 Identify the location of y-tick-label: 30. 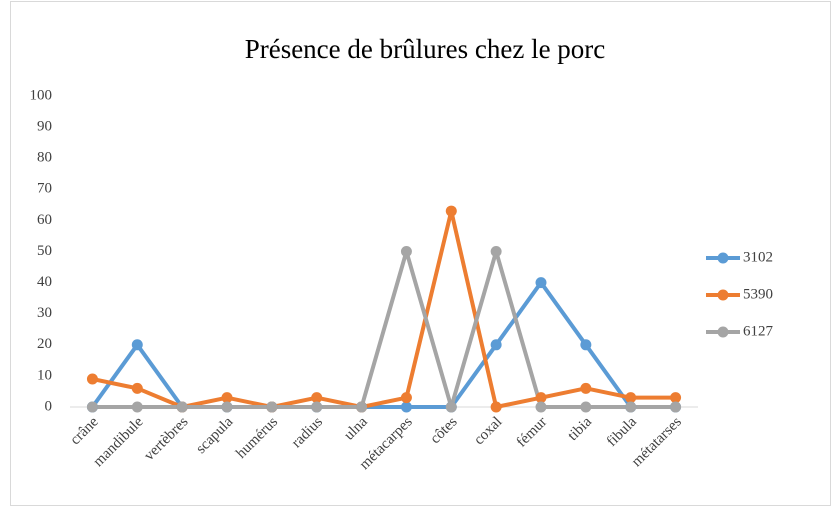
(44, 313).